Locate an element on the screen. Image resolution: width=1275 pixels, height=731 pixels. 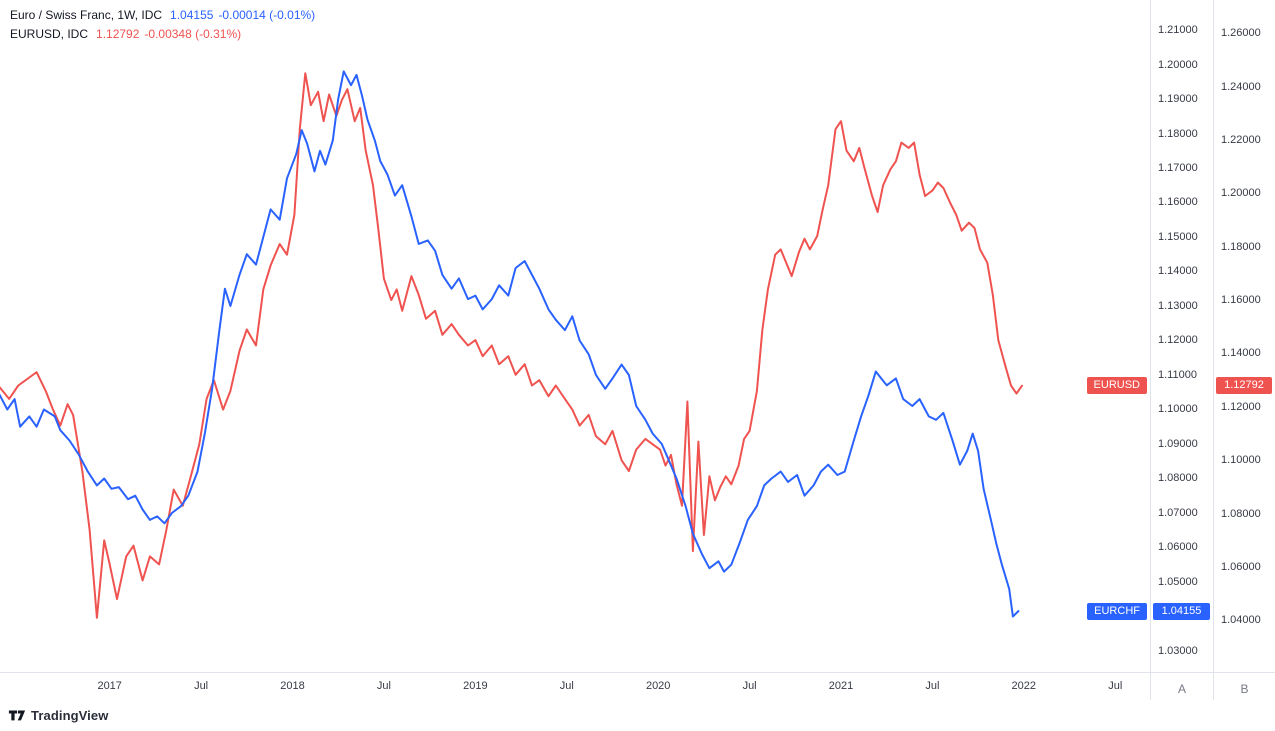
eurusd-series-label: EURUSD is located at coordinates (1116, 386).